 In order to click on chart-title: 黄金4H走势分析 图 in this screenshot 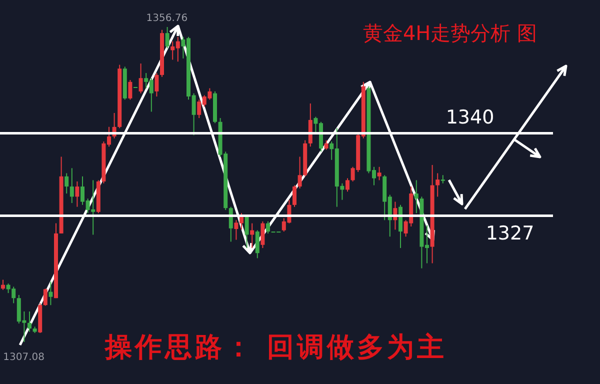, I will do `click(450, 33)`.